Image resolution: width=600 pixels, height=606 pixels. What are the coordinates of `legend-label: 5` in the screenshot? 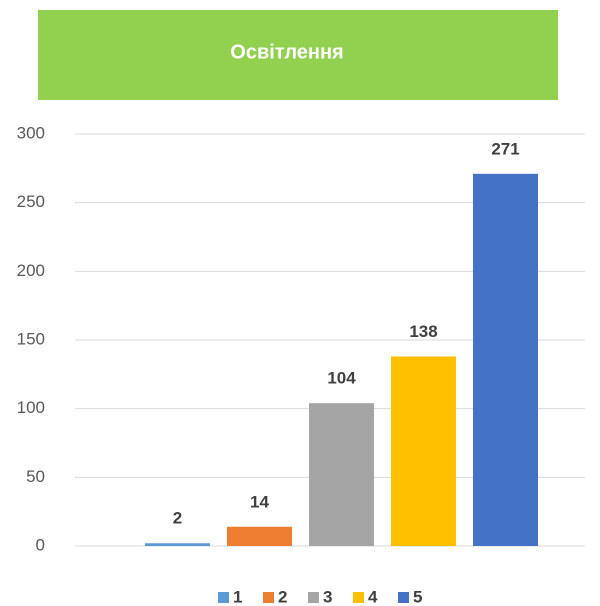 It's located at (417, 596).